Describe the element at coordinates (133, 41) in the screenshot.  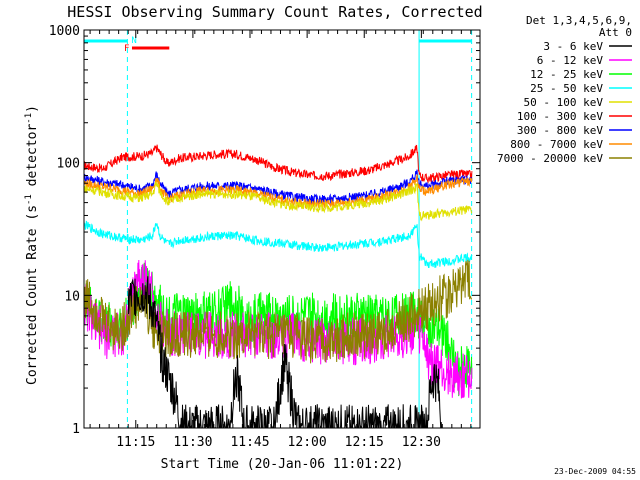
I see `night-flag-label: N` at that location.